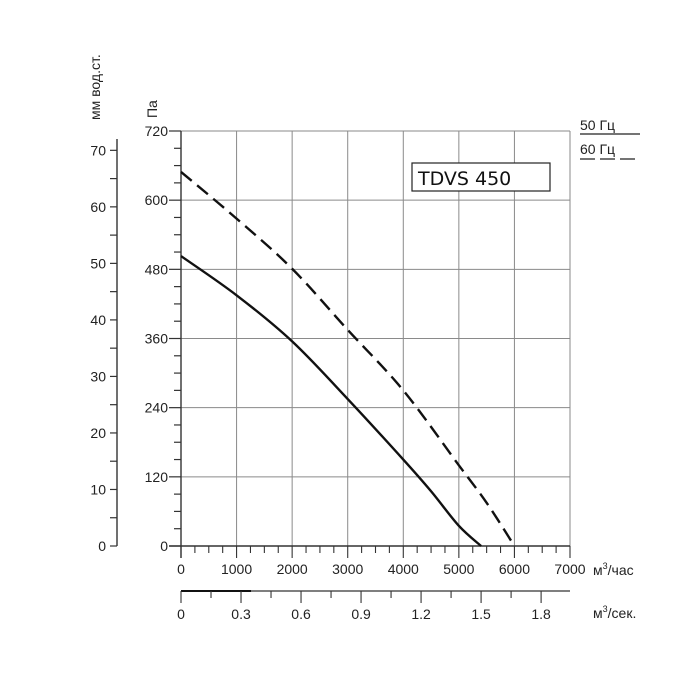 This screenshot has width=700, height=700. What do you see at coordinates (98, 489) in the screenshot?
I see `mm-axis-tick-label: 10` at bounding box center [98, 489].